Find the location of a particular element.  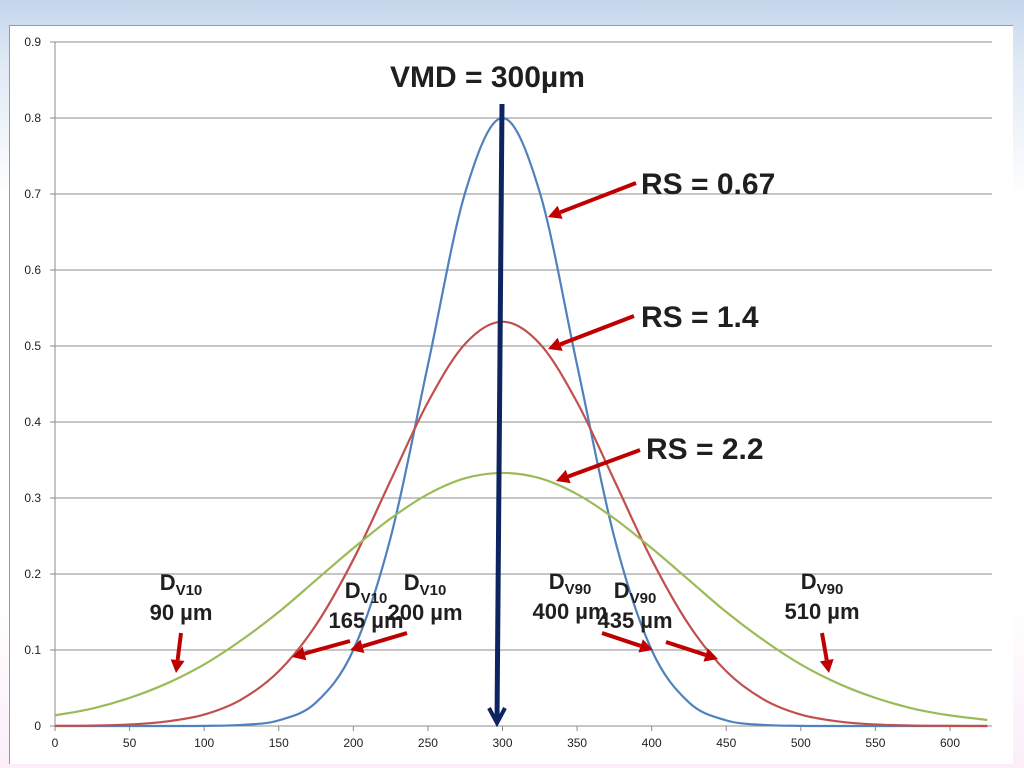

y-tick-label: 0.2 is located at coordinates (32, 574).